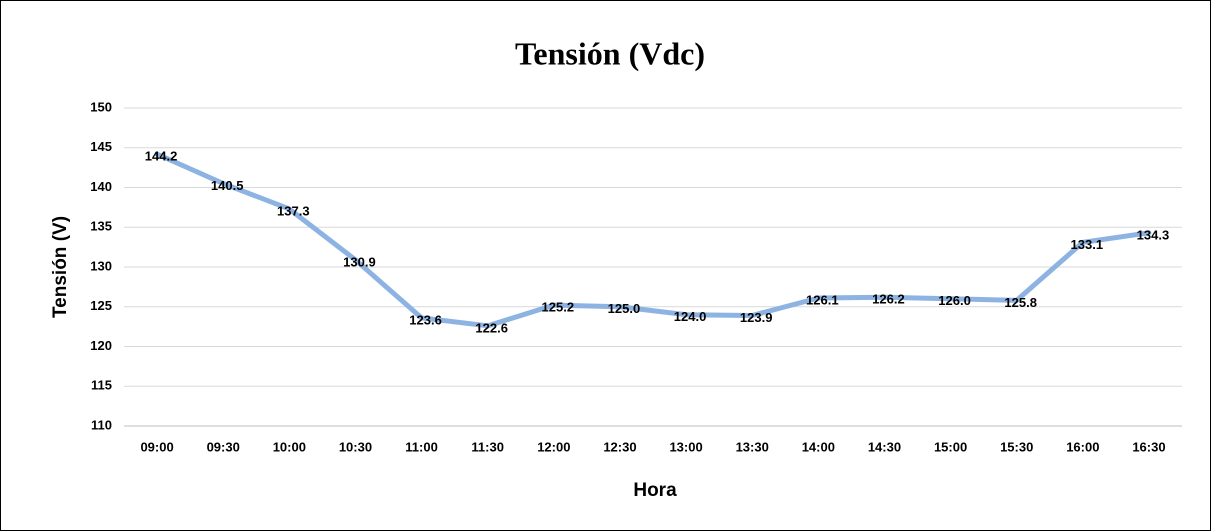 Image resolution: width=1211 pixels, height=531 pixels. Describe the element at coordinates (888, 299) in the screenshot. I see `data-label: 126.2` at that location.